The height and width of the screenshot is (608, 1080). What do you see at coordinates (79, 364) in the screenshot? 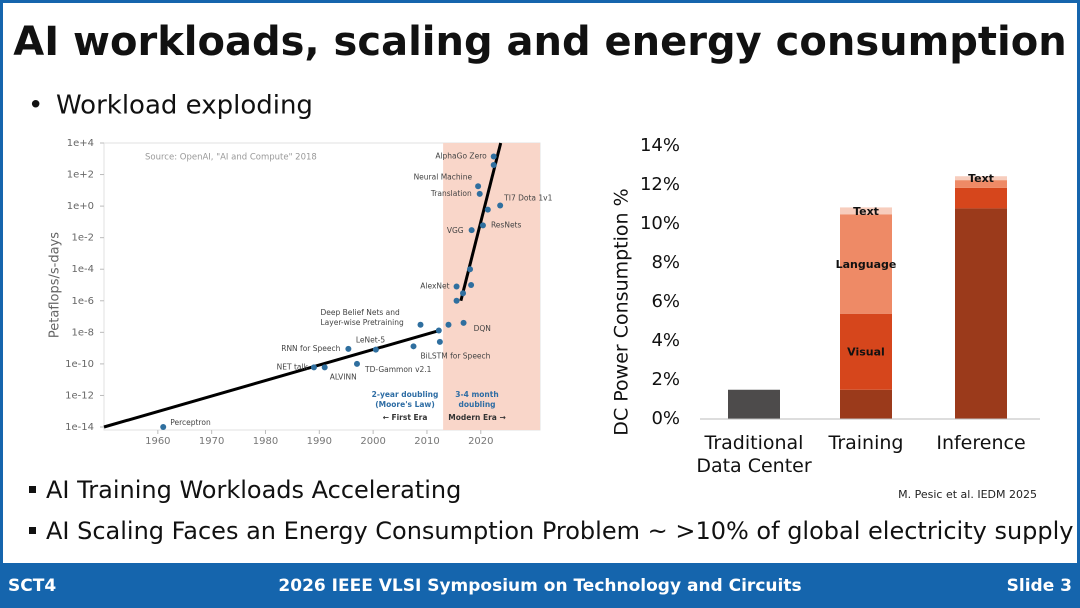
I see `y-tick-label: 1e-10` at bounding box center [79, 364].